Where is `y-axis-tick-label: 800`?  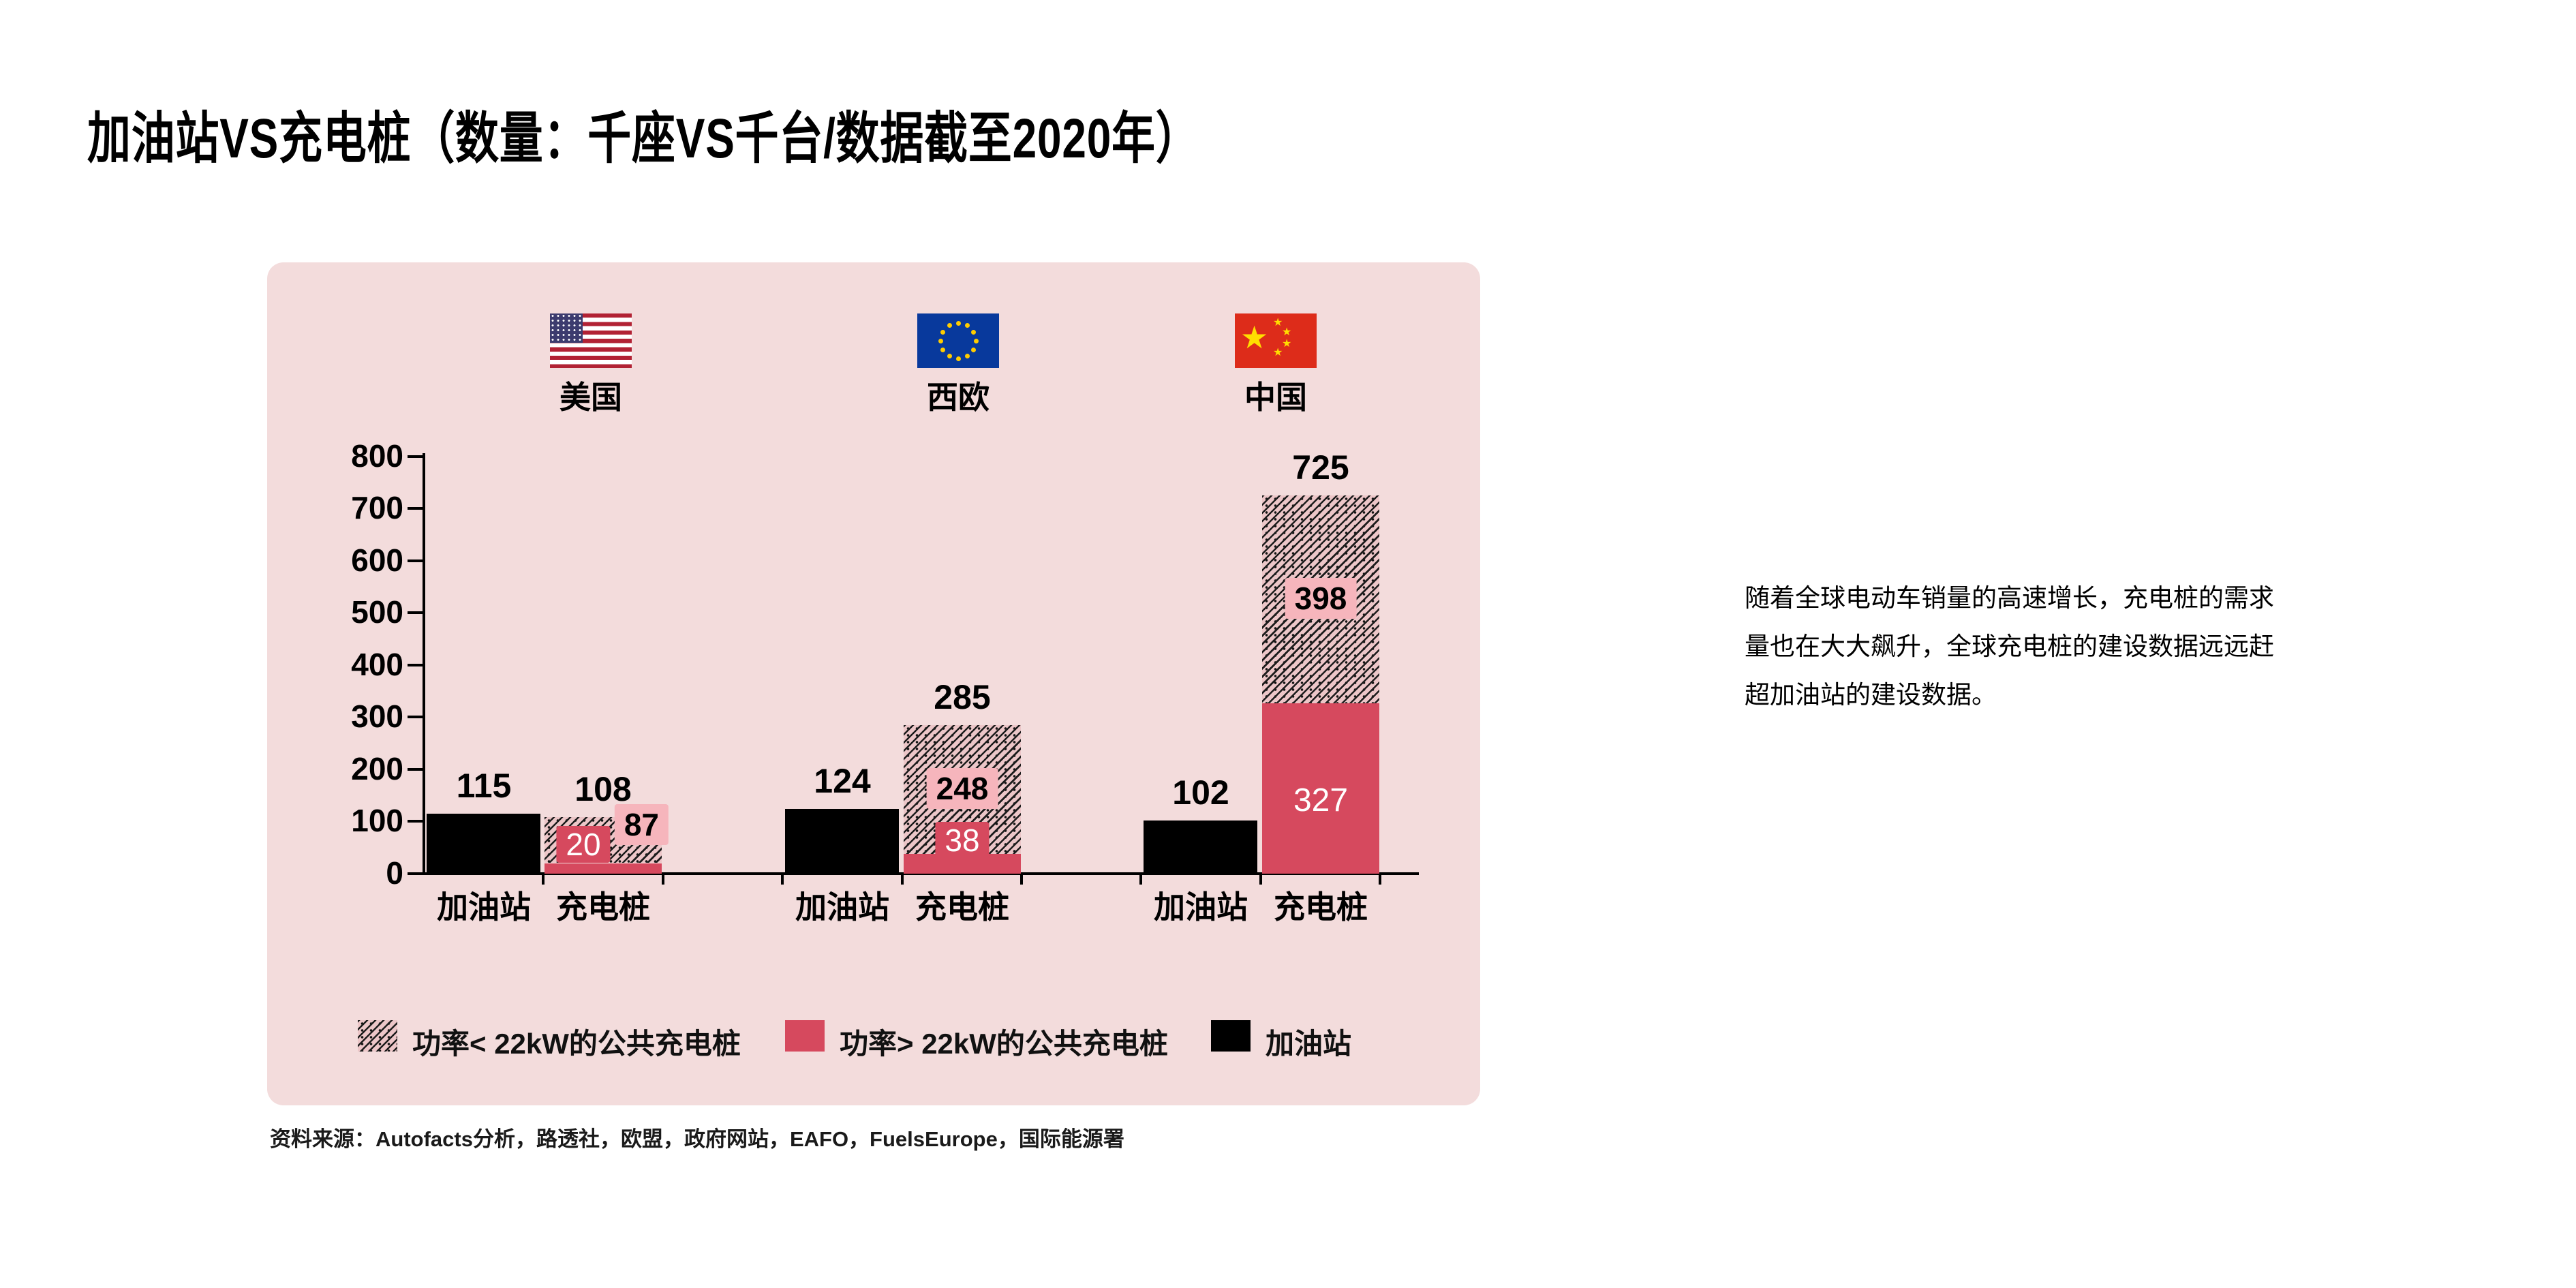
y-axis-tick-label: 800 is located at coordinates (377, 456).